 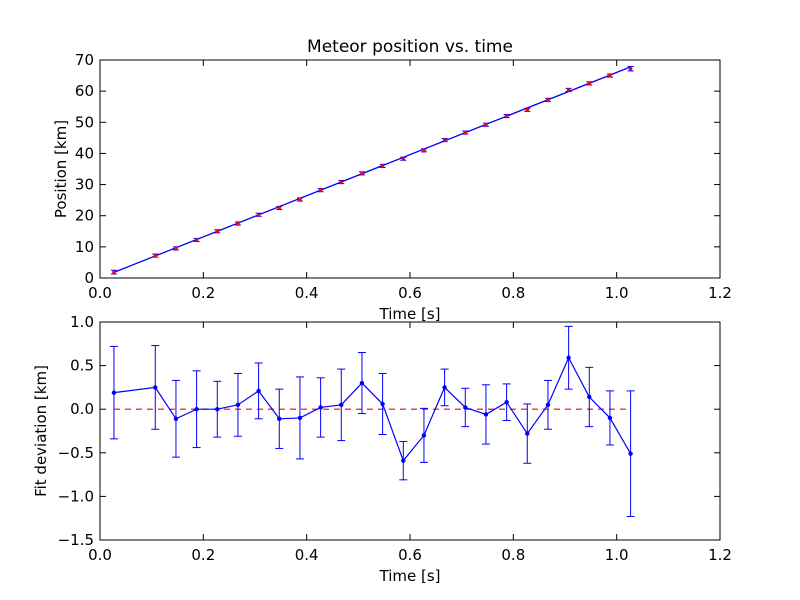 What do you see at coordinates (410, 47) in the screenshot?
I see `chart-title: Meteor position vs. time` at bounding box center [410, 47].